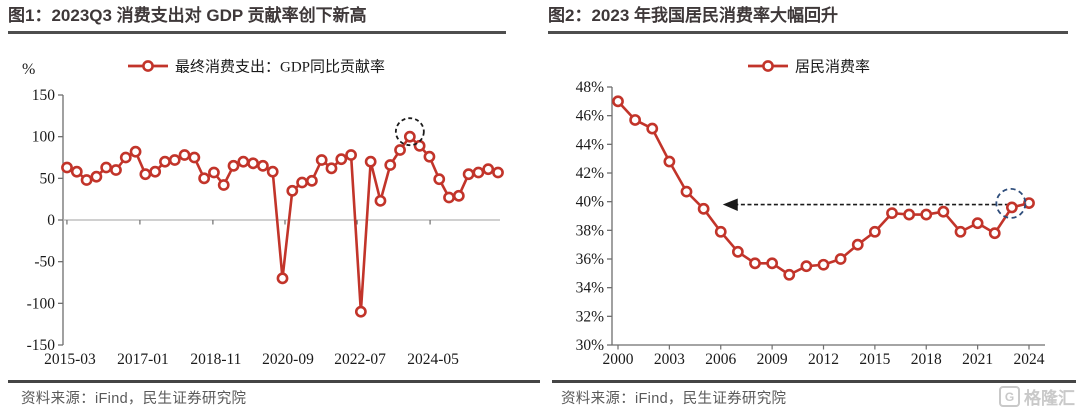  Describe the element at coordinates (41, 303) in the screenshot. I see `y-axis-tick-label: -100` at that location.